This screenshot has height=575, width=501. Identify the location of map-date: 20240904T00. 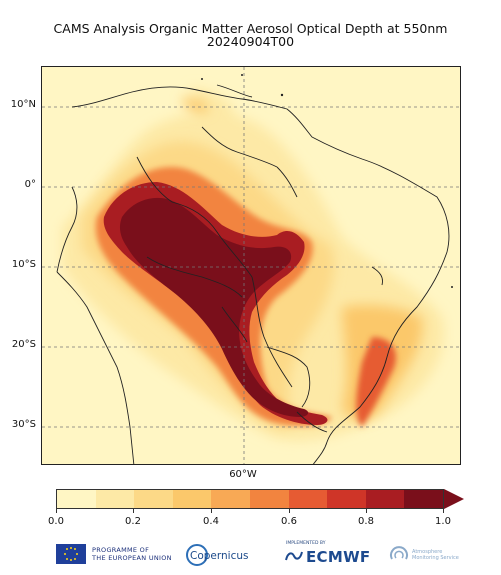
(250, 41).